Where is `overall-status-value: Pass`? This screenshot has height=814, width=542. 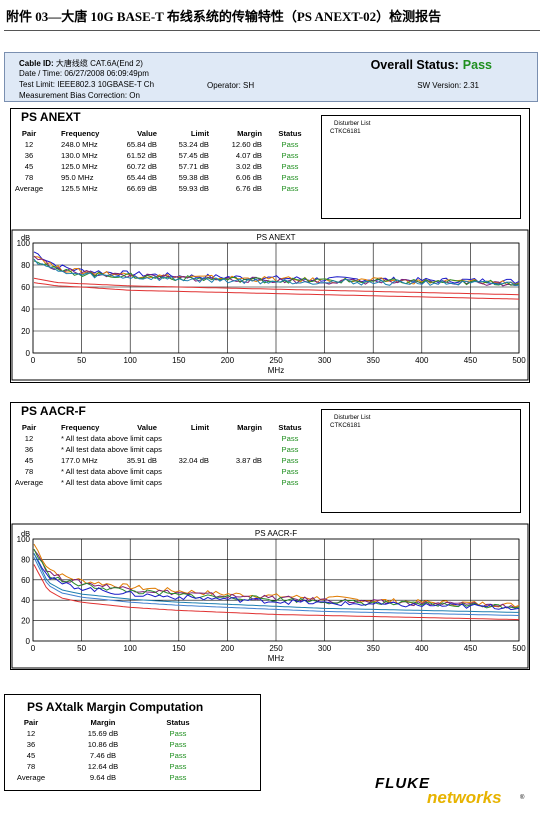
overall-status-value: Pass is located at coordinates (477, 65).